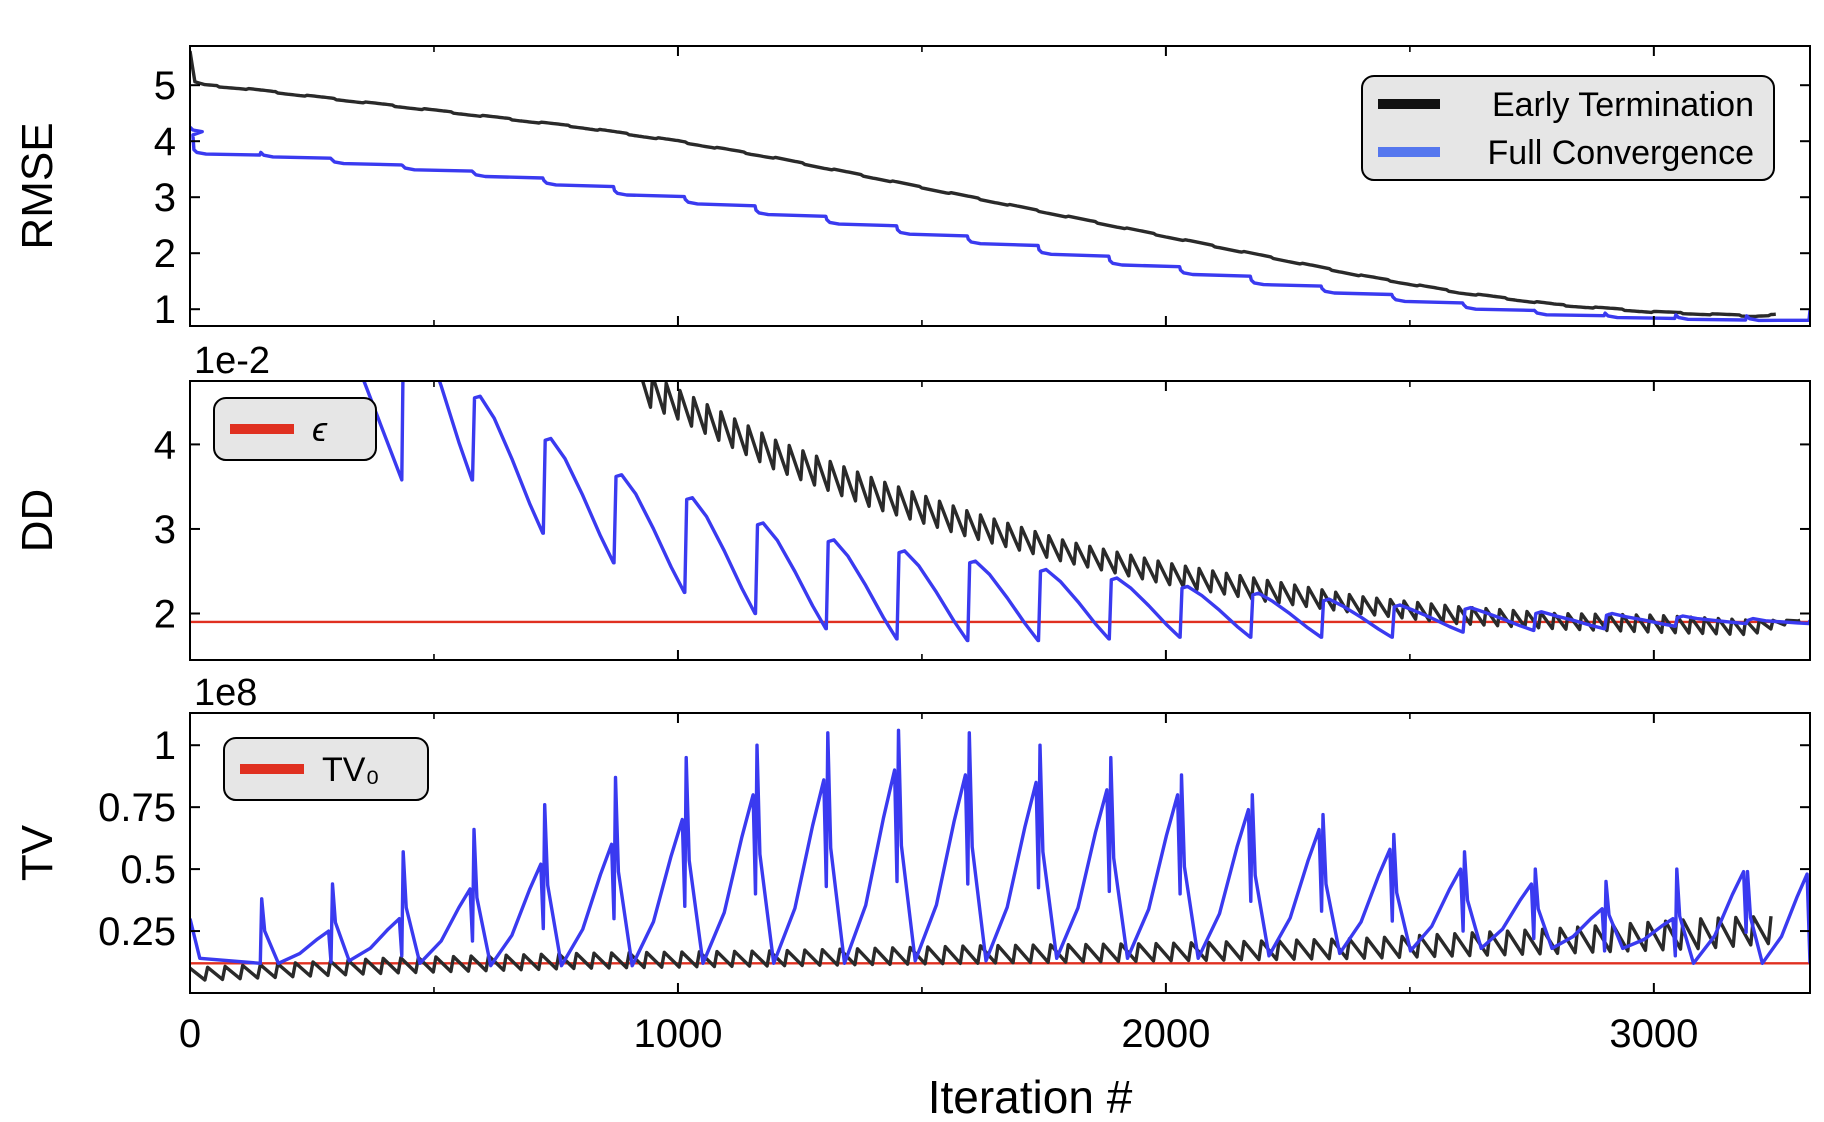 The height and width of the screenshot is (1122, 1824). I want to click on x-tick-label: 0, so click(190, 1034).